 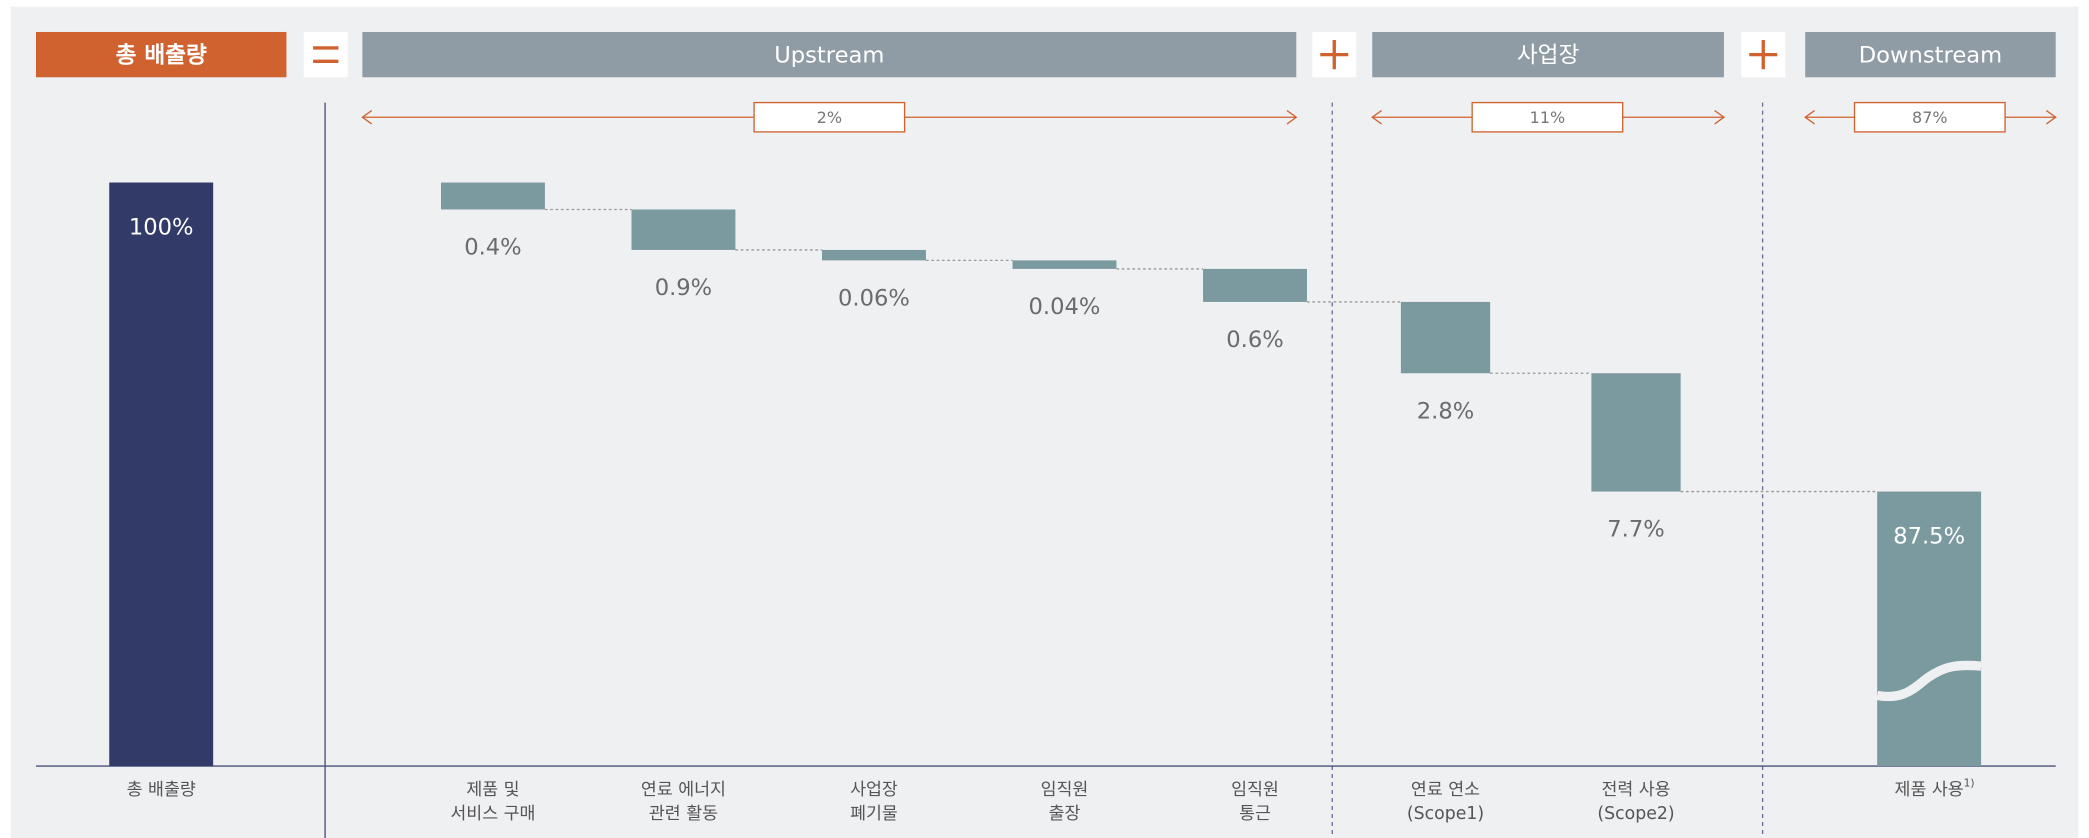 I want to click on value-label: 100%, so click(x=161, y=227).